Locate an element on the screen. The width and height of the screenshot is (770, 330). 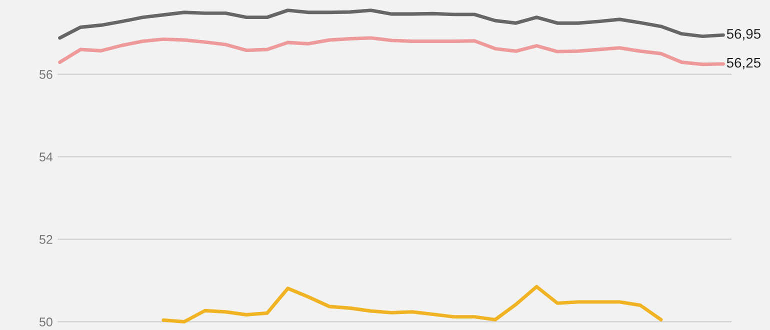
y-tick-label: 52 is located at coordinates (45, 239).